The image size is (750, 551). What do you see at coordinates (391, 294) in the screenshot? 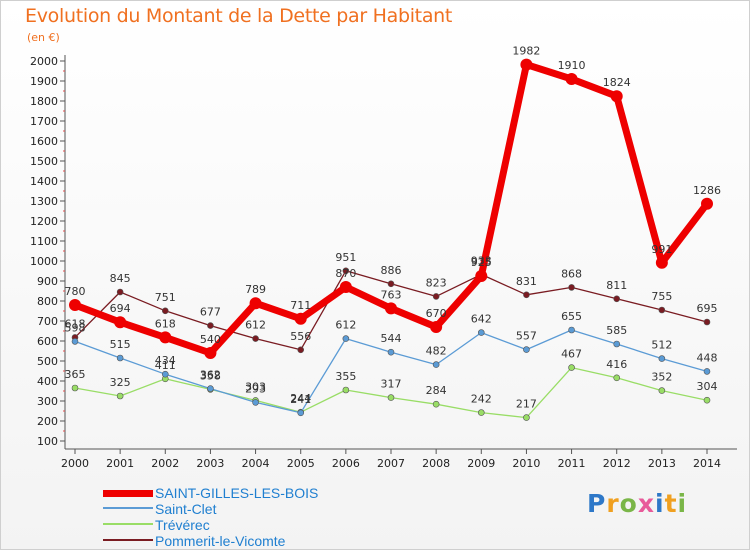
I see `data-label: 763` at bounding box center [391, 294].